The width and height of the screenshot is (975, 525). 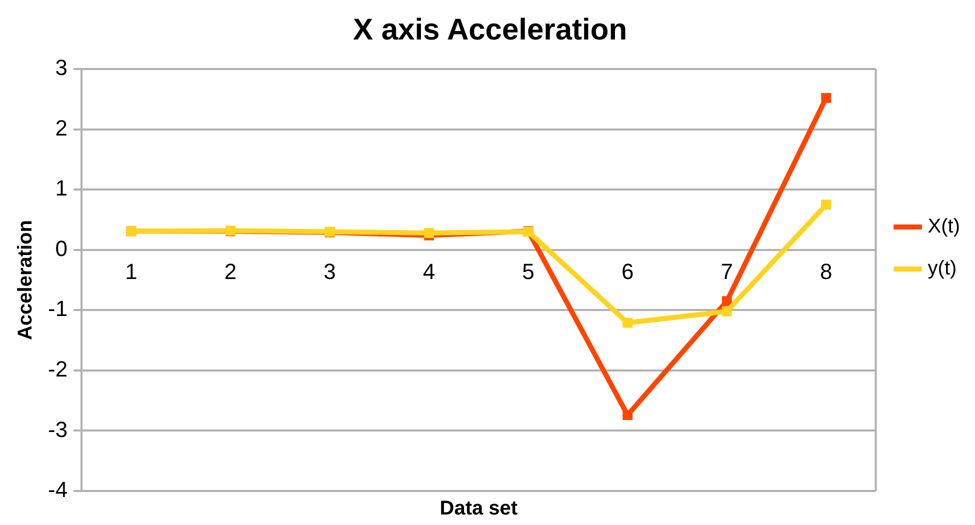 What do you see at coordinates (58, 309) in the screenshot?
I see `y-tick-label: -1` at bounding box center [58, 309].